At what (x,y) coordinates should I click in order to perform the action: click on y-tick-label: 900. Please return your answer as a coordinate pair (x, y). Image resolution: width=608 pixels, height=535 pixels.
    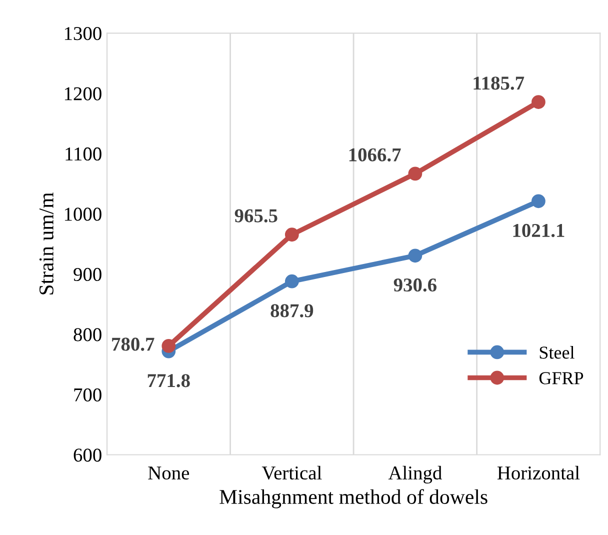
    Looking at the image, I should click on (88, 275).